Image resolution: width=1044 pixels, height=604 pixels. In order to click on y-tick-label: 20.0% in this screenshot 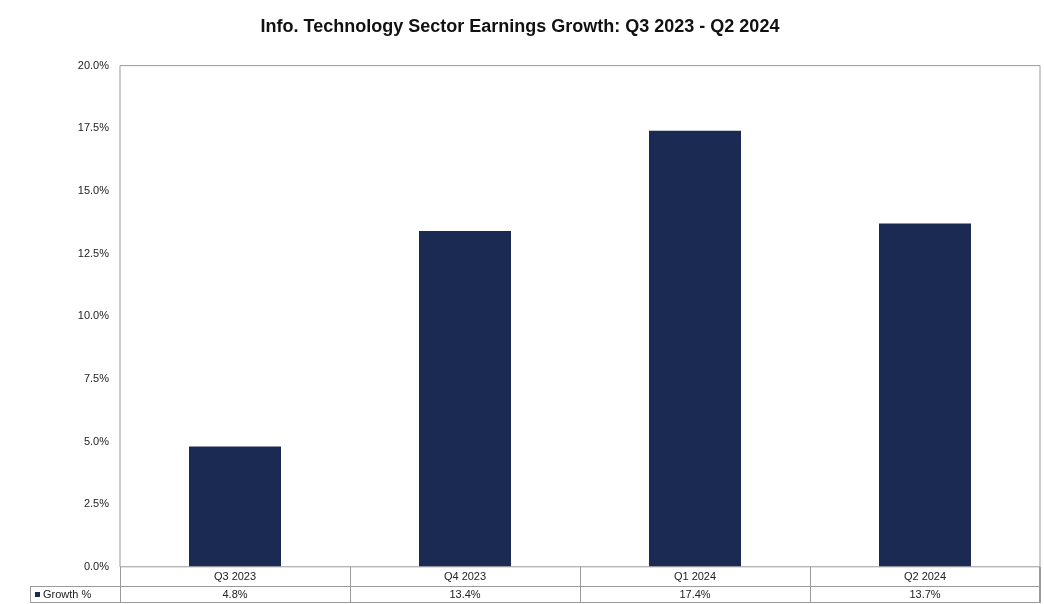, I will do `click(93, 64)`.